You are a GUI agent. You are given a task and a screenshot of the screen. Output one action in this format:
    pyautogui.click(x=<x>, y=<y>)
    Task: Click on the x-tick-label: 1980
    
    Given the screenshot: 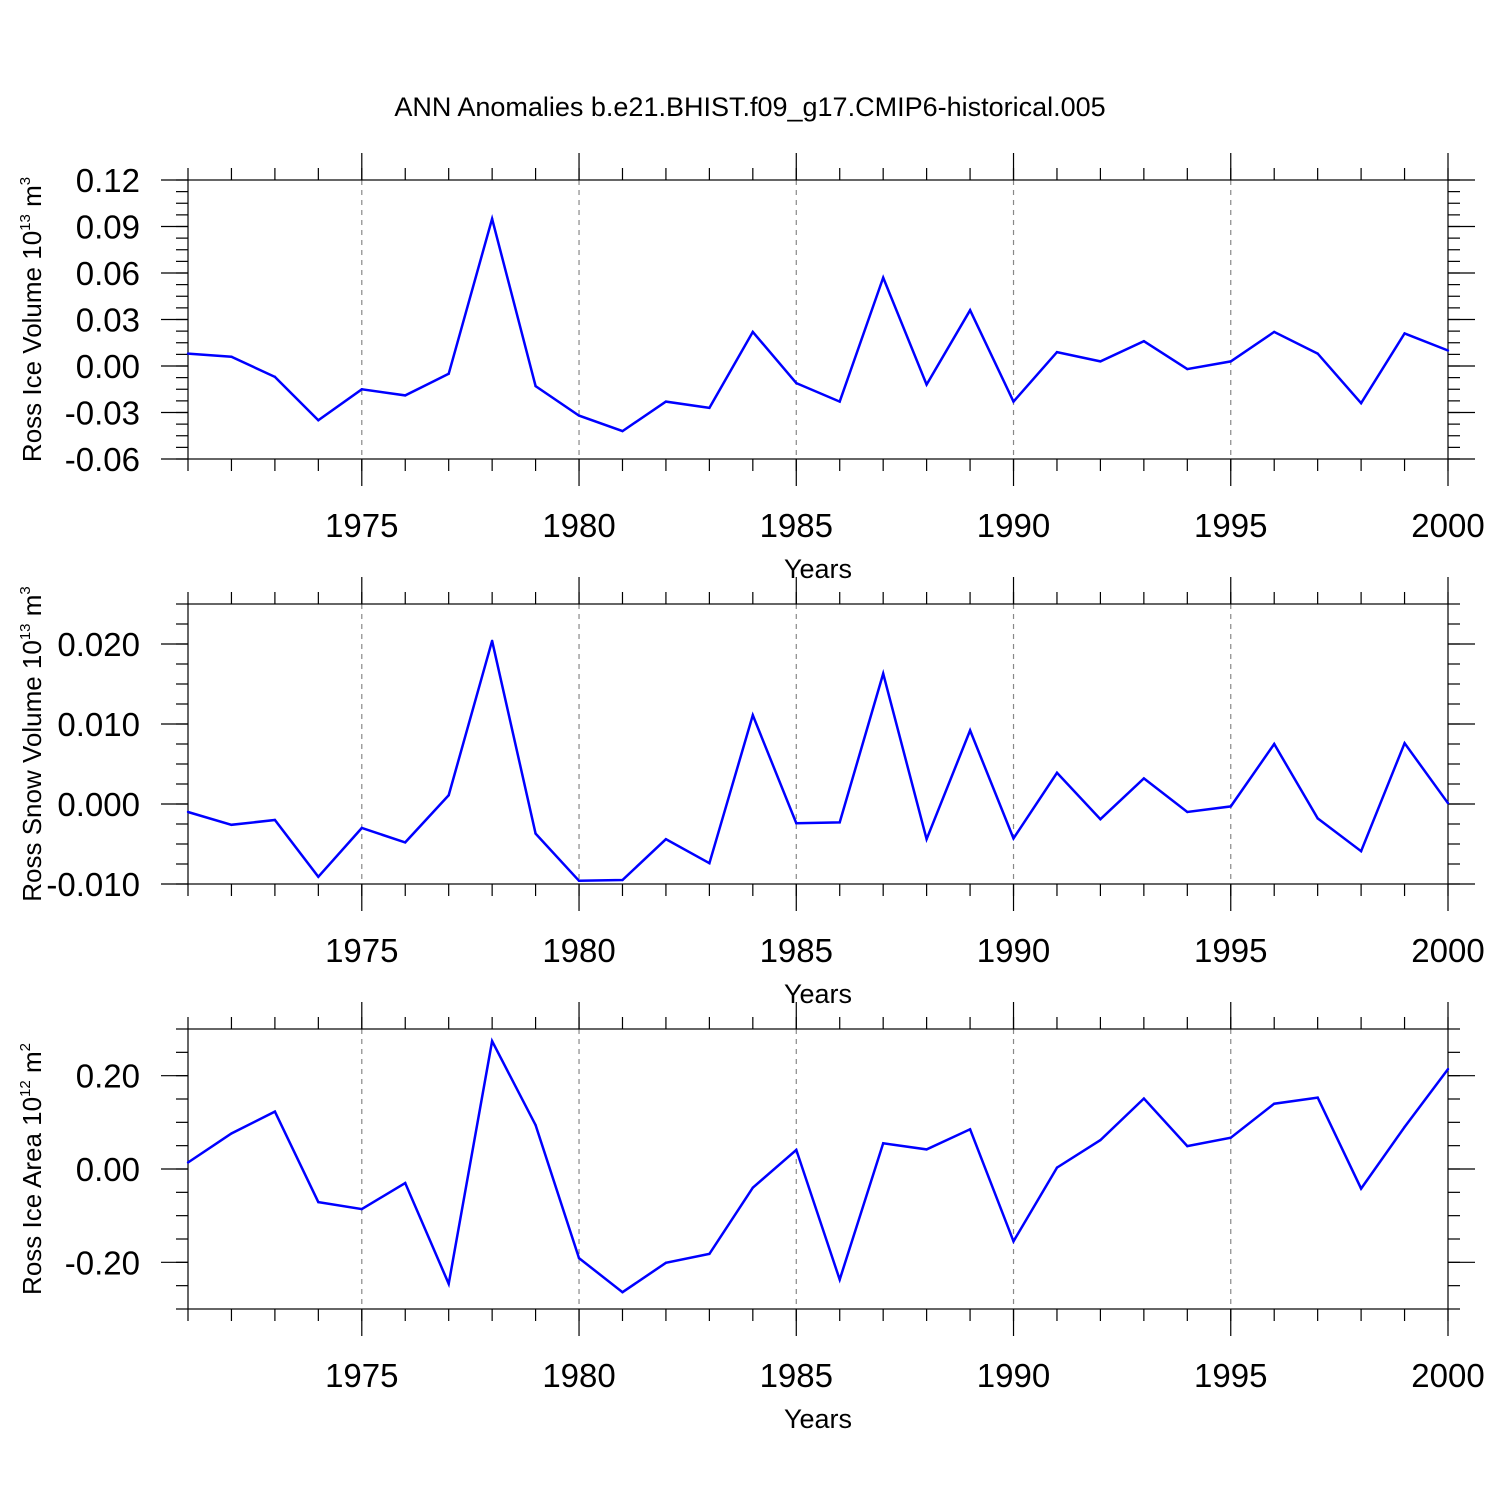 What is the action you would take?
    pyautogui.click(x=578, y=525)
    